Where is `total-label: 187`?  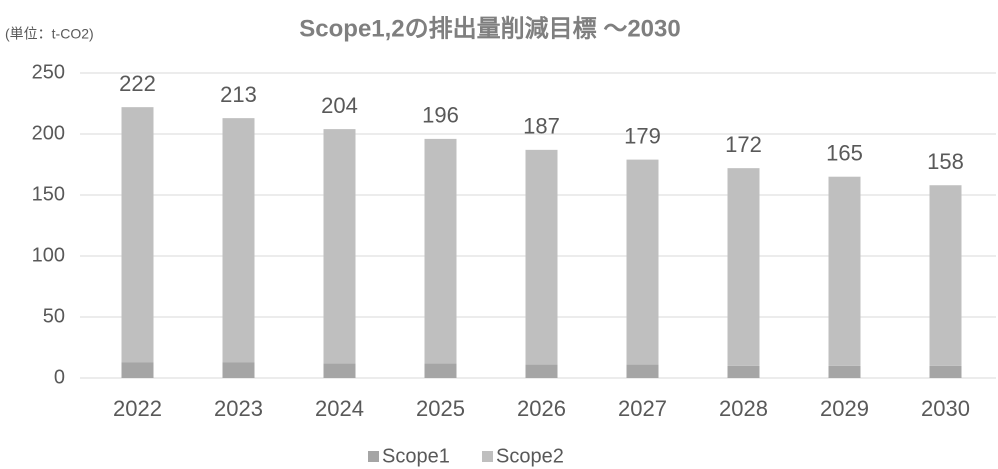
total-label: 187 is located at coordinates (541, 126).